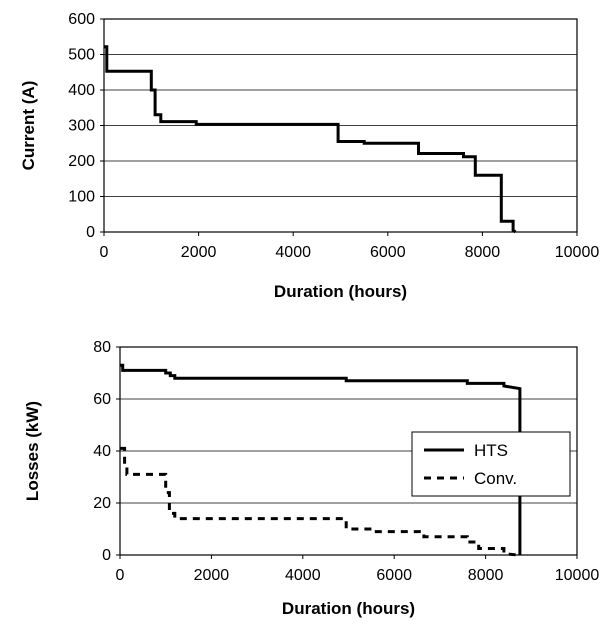 The width and height of the screenshot is (616, 625). What do you see at coordinates (81, 197) in the screenshot?
I see `y-tick-label: 100` at bounding box center [81, 197].